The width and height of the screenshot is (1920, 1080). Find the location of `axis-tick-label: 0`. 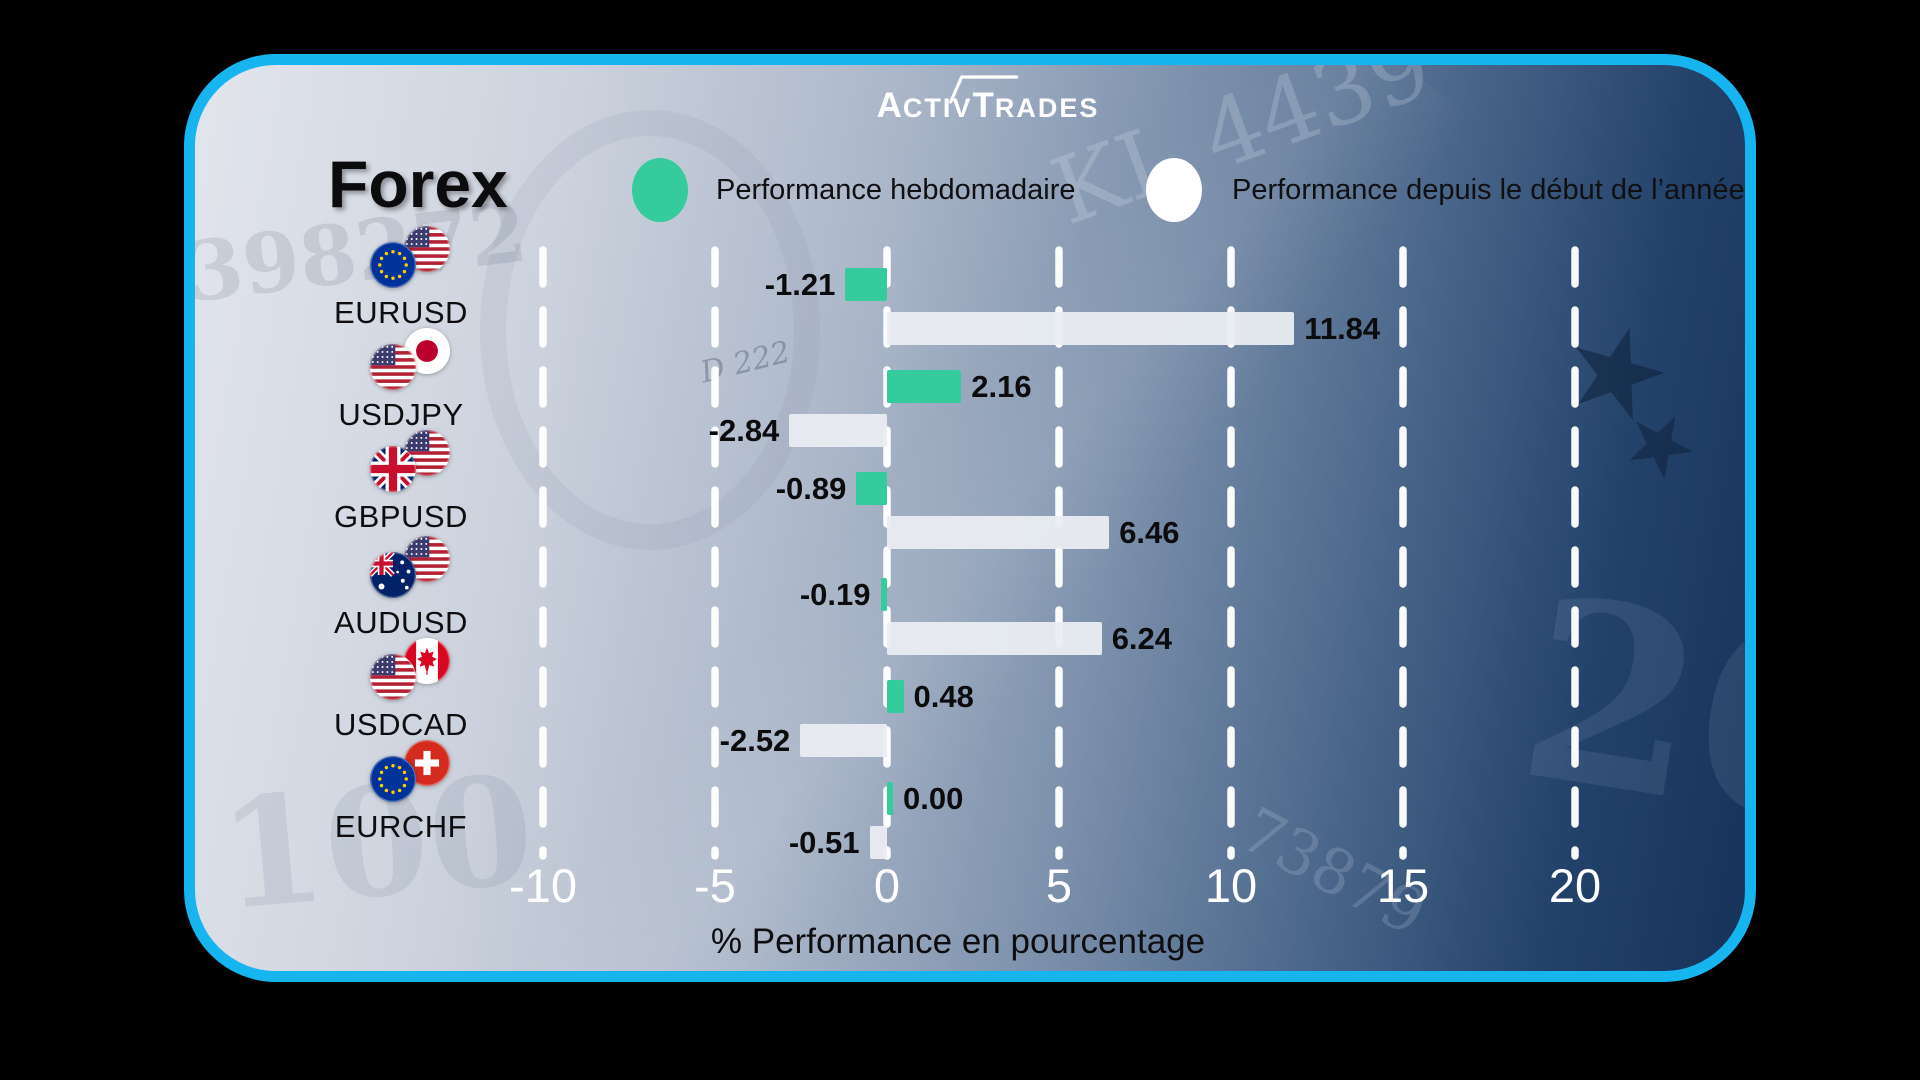

axis-tick-label: 0 is located at coordinates (887, 885).